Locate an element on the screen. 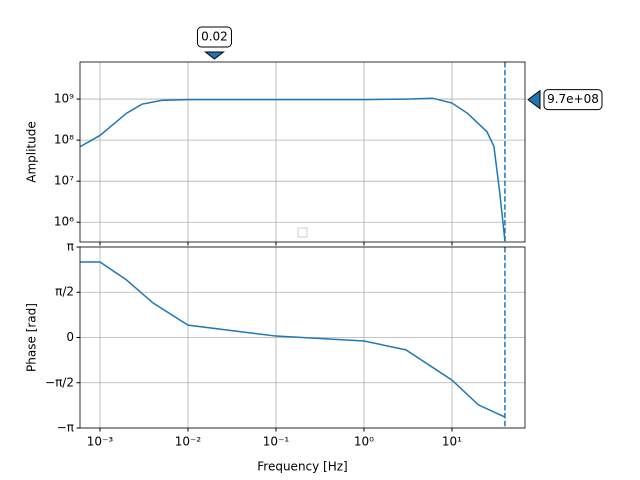  x-tick-label: 10⁻² is located at coordinates (188, 442).